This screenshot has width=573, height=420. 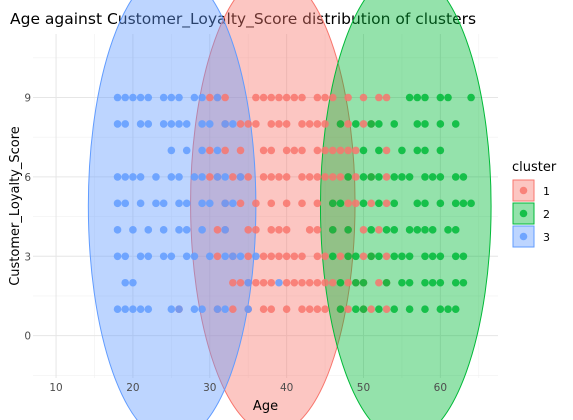 I want to click on x-axis-title: Age, so click(x=265, y=406).